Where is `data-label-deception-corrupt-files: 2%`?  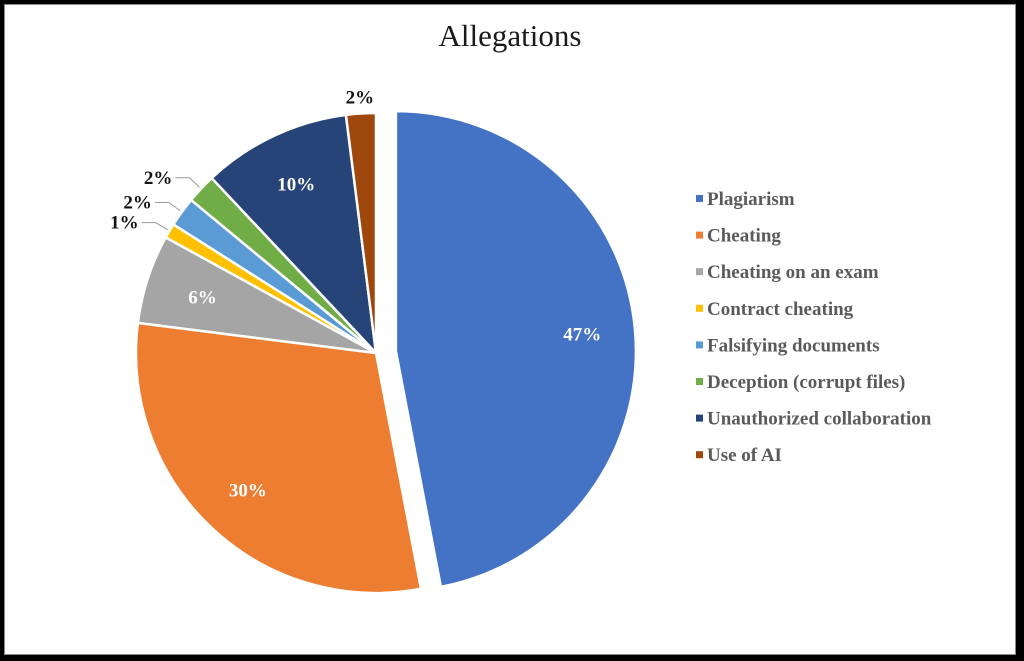 data-label-deception-corrupt-files: 2% is located at coordinates (158, 178).